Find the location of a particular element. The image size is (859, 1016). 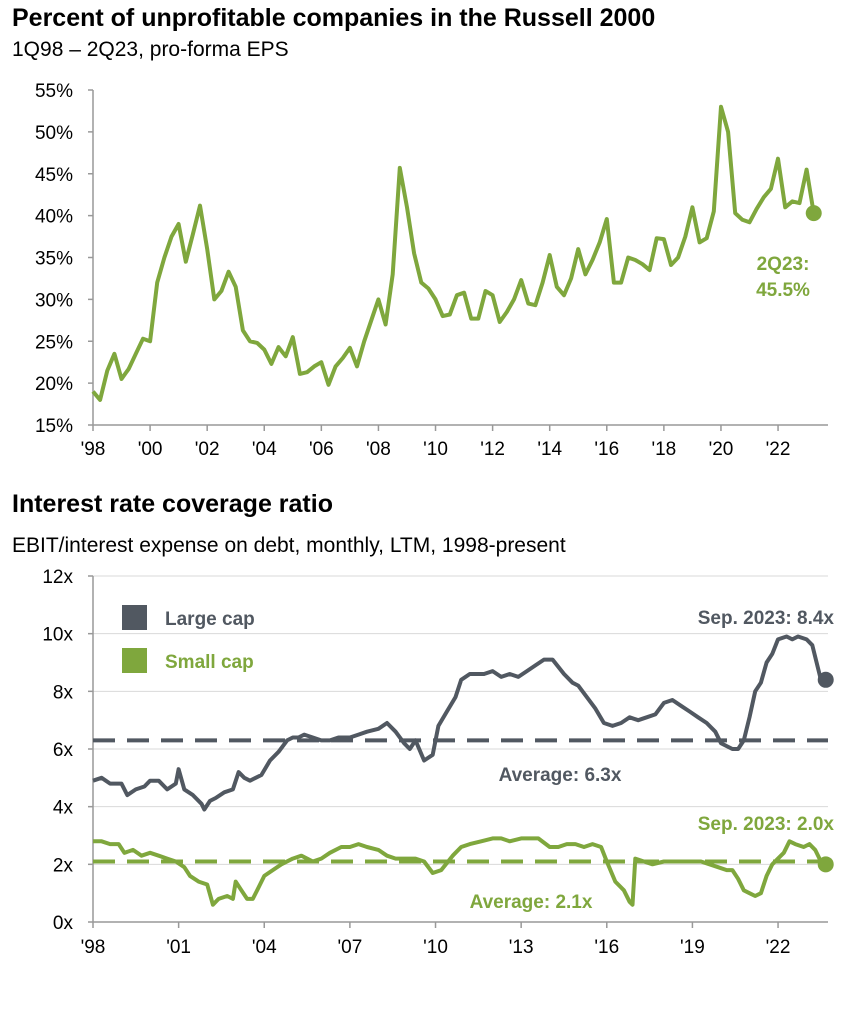

y-tick-label: 10x is located at coordinates (57, 635).